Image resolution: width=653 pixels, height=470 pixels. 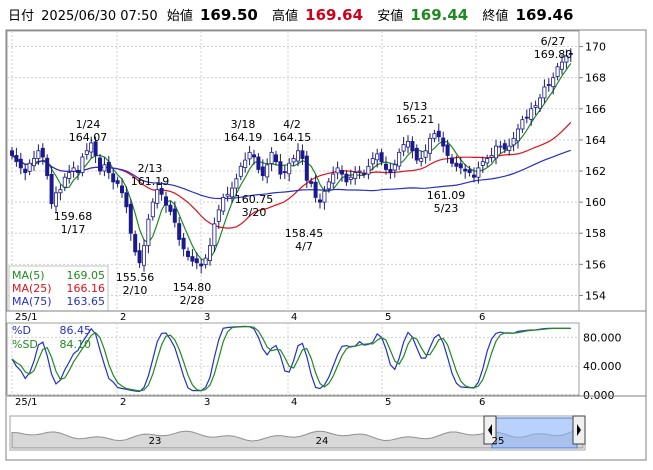 I want to click on annotation-date: 5/13, so click(x=415, y=106).